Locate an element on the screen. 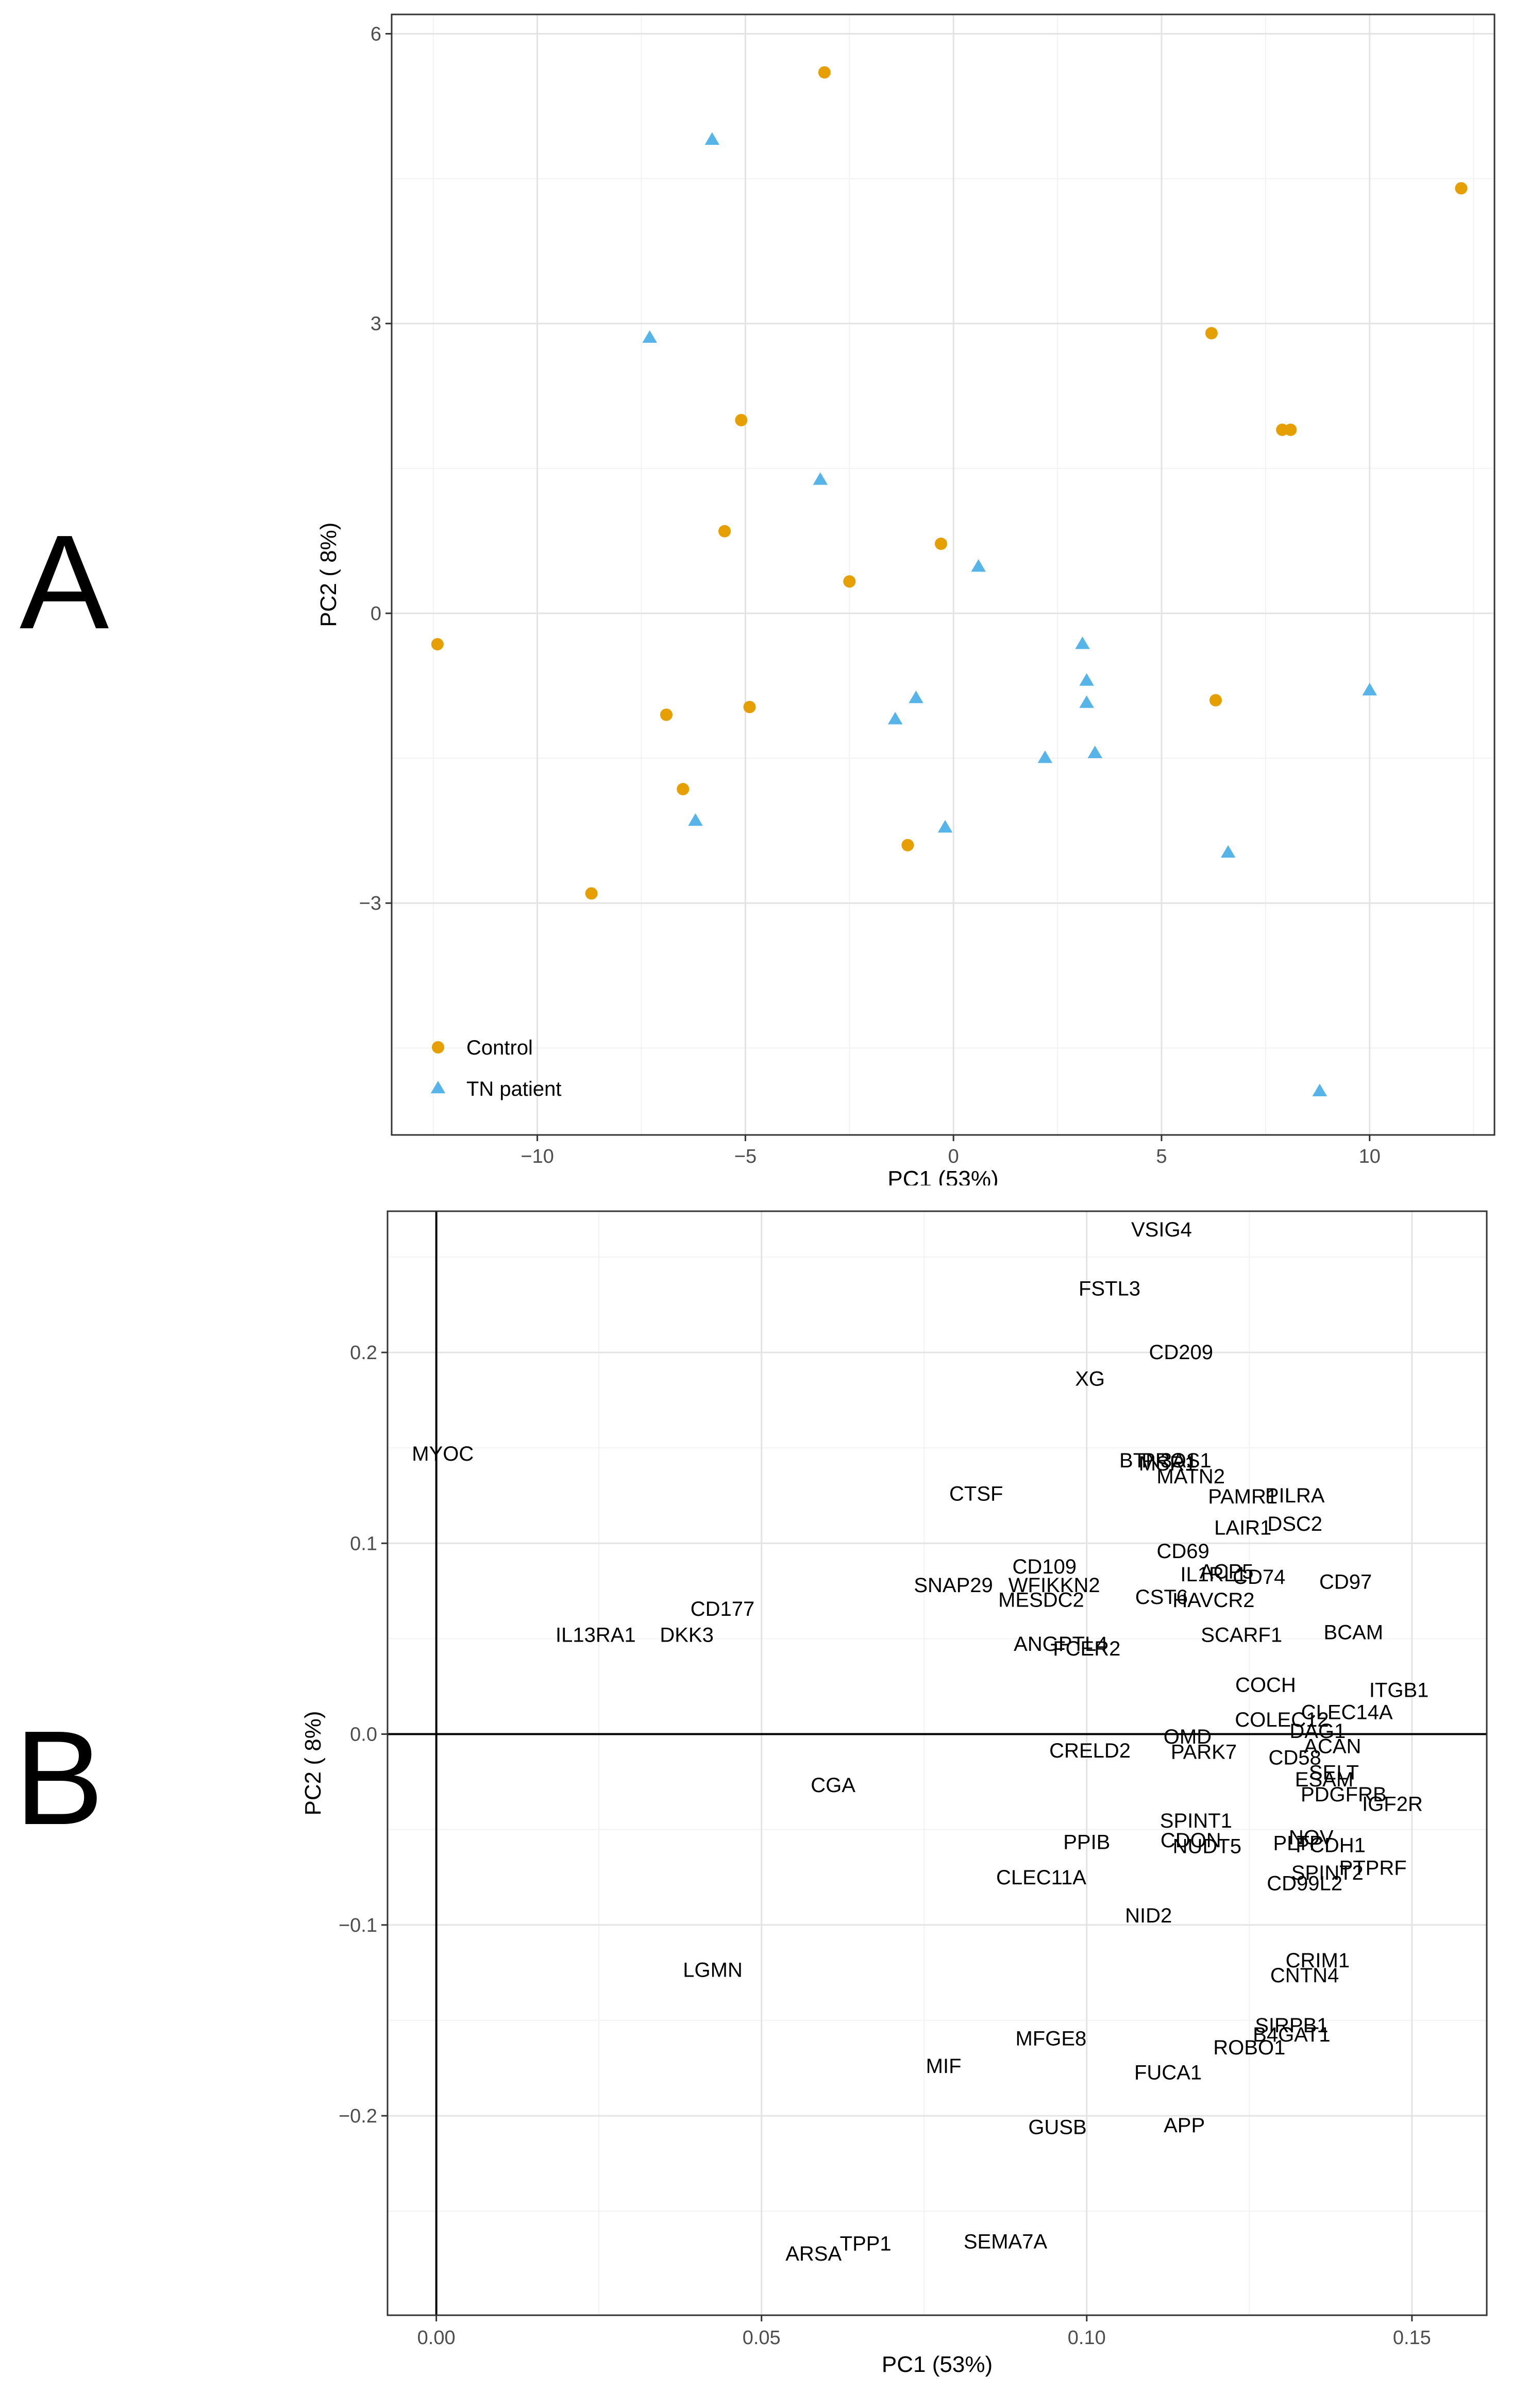 This screenshot has height=2408, width=1529. x-tick-label: 0 is located at coordinates (953, 1156).